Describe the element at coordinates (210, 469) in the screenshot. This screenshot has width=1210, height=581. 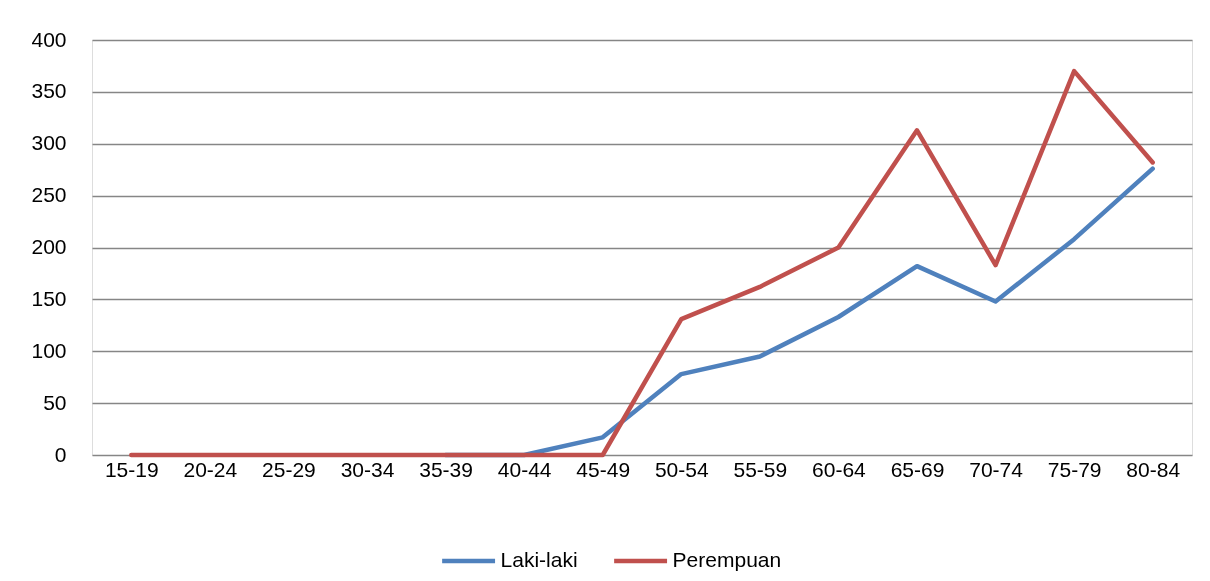
I see `x-tick-label: 20-24` at that location.